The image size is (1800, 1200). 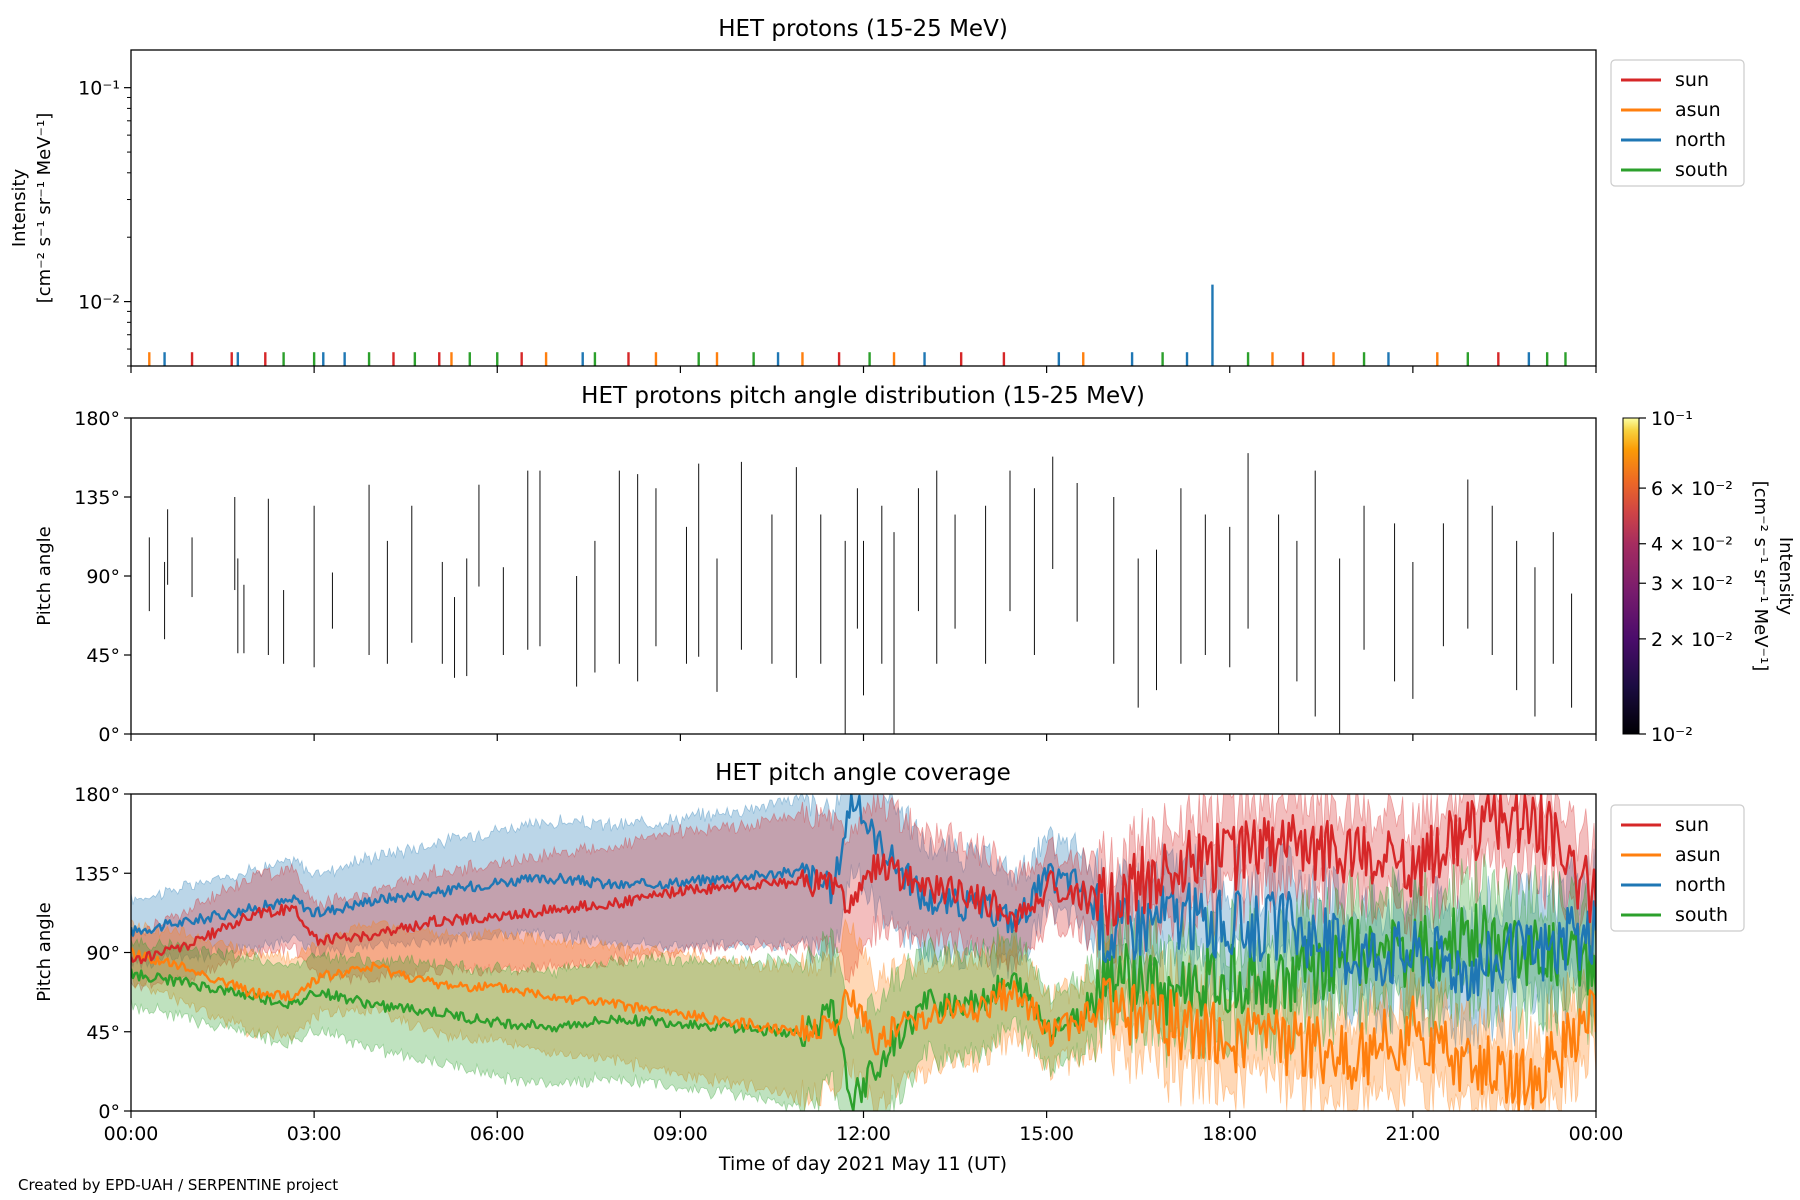 What do you see at coordinates (1760, 576) in the screenshot?
I see `colorbar-label-line2: [cm⁻² s⁻¹ sr⁻¹ MeV⁻¹]` at bounding box center [1760, 576].